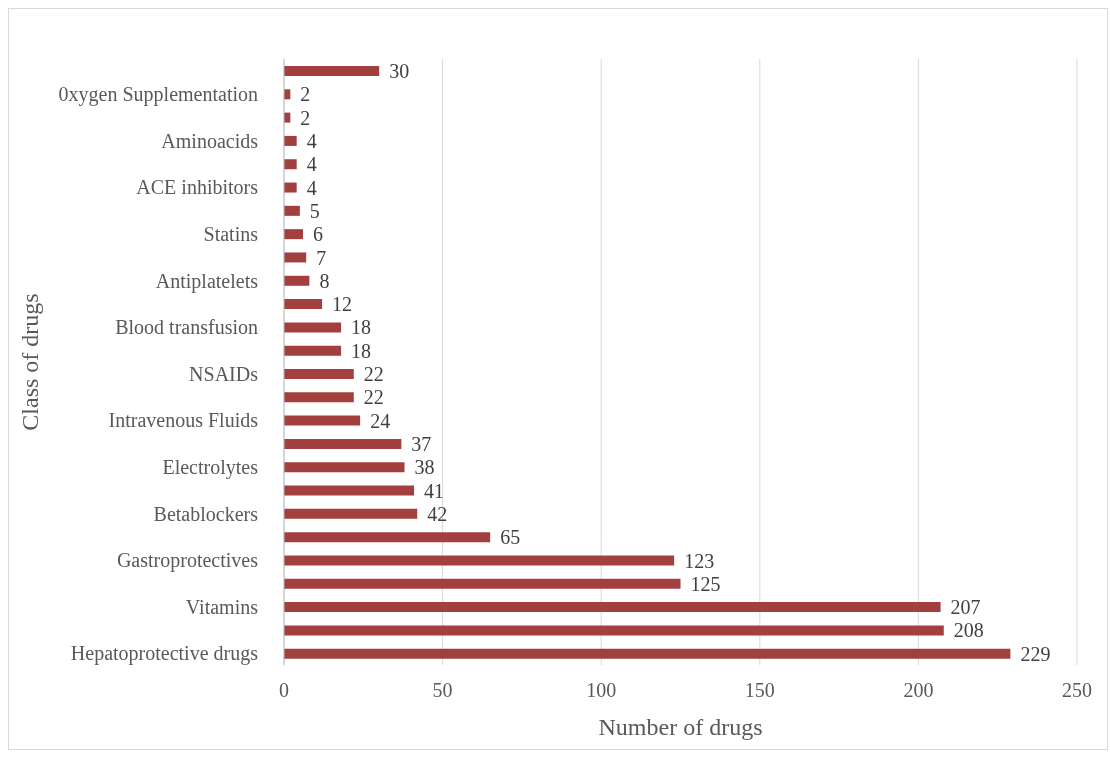 This screenshot has width=1110, height=758. I want to click on x-tick-label: 250, so click(1077, 690).